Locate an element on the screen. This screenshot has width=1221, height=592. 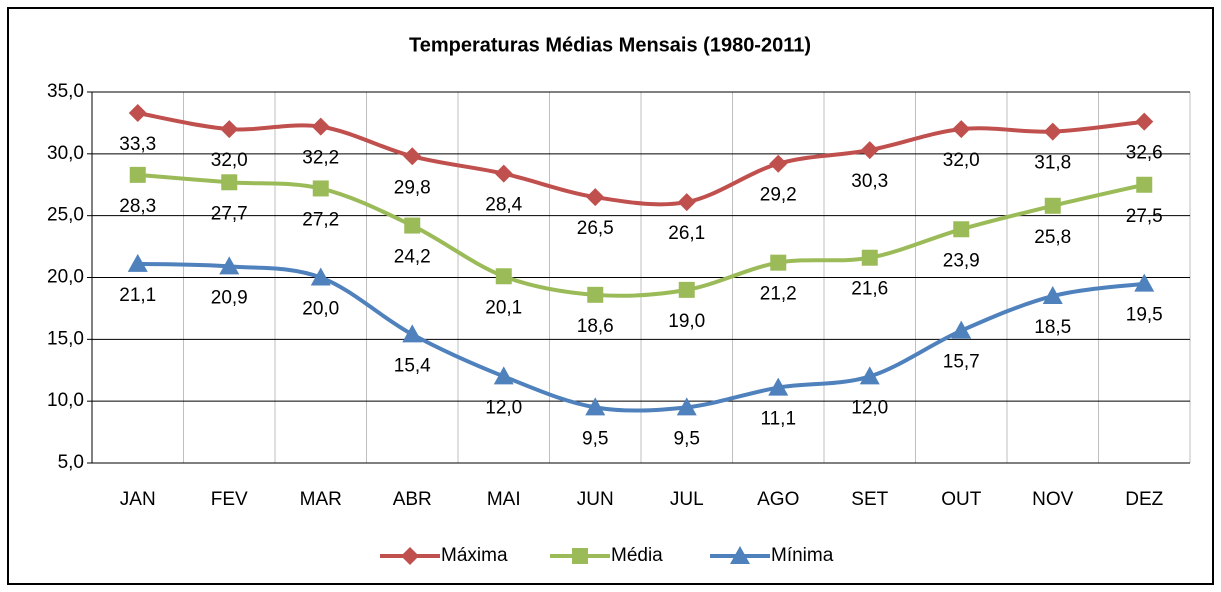
y-tick-label: 5,0 is located at coordinates (71, 462).